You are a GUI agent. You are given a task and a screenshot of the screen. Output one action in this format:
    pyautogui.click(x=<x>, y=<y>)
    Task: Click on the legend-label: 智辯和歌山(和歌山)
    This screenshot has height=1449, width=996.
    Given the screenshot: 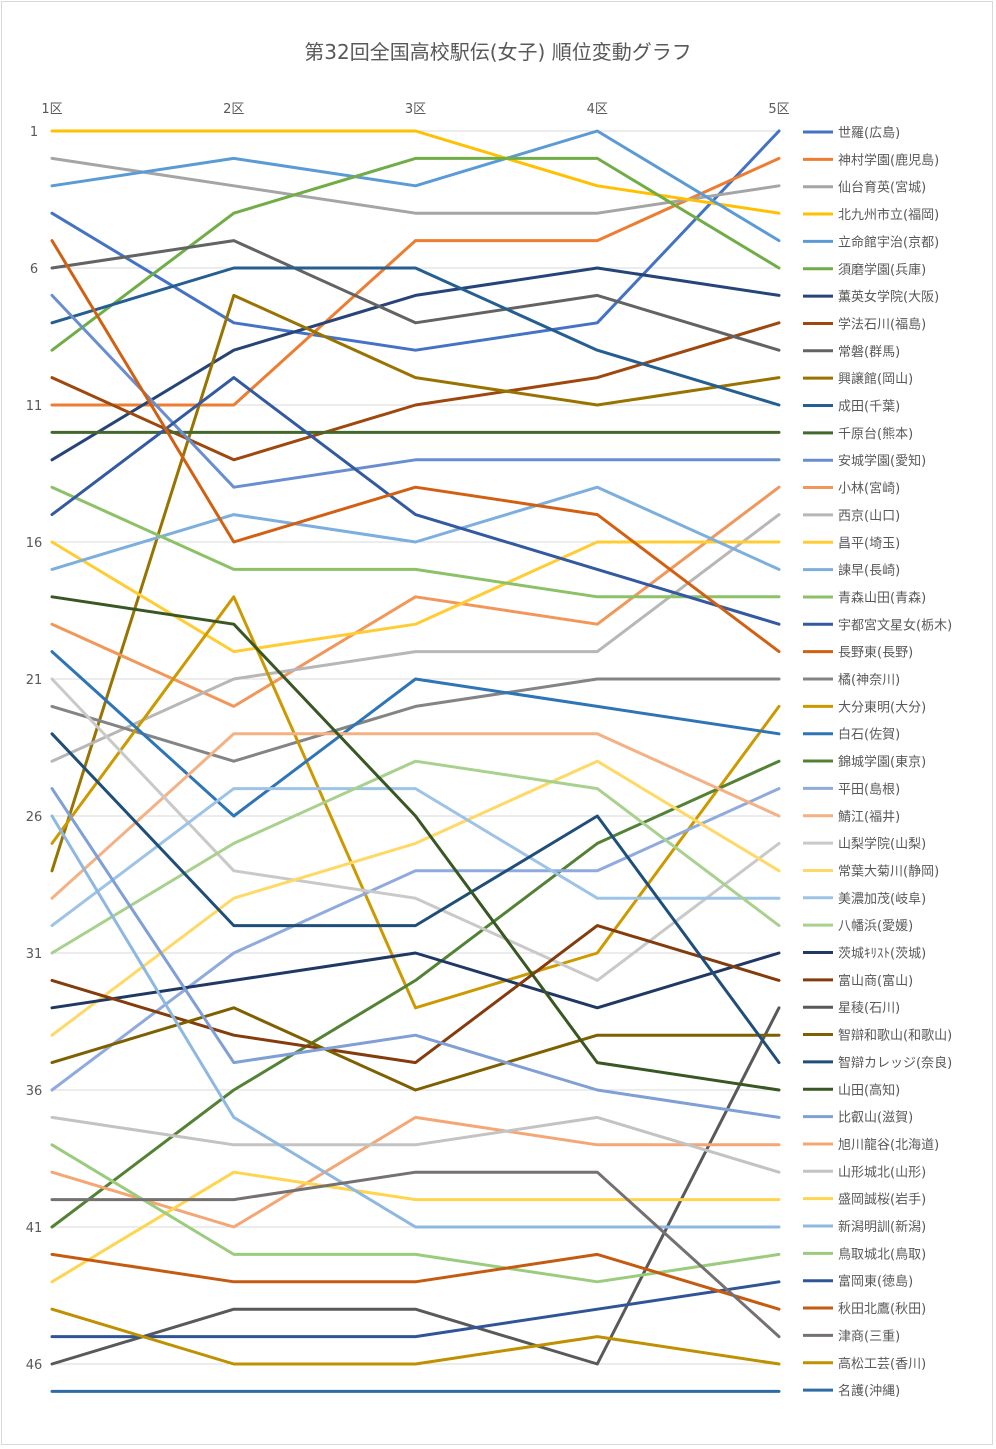 What is the action you would take?
    pyautogui.click(x=895, y=1036)
    